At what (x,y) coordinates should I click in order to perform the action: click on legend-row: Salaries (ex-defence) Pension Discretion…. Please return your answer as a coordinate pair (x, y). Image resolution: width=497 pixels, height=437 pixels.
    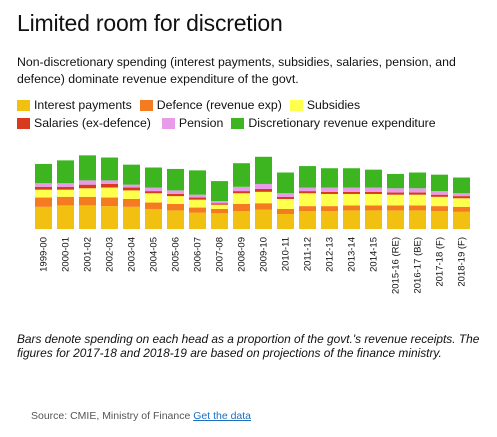
    Looking at the image, I should click on (252, 123).